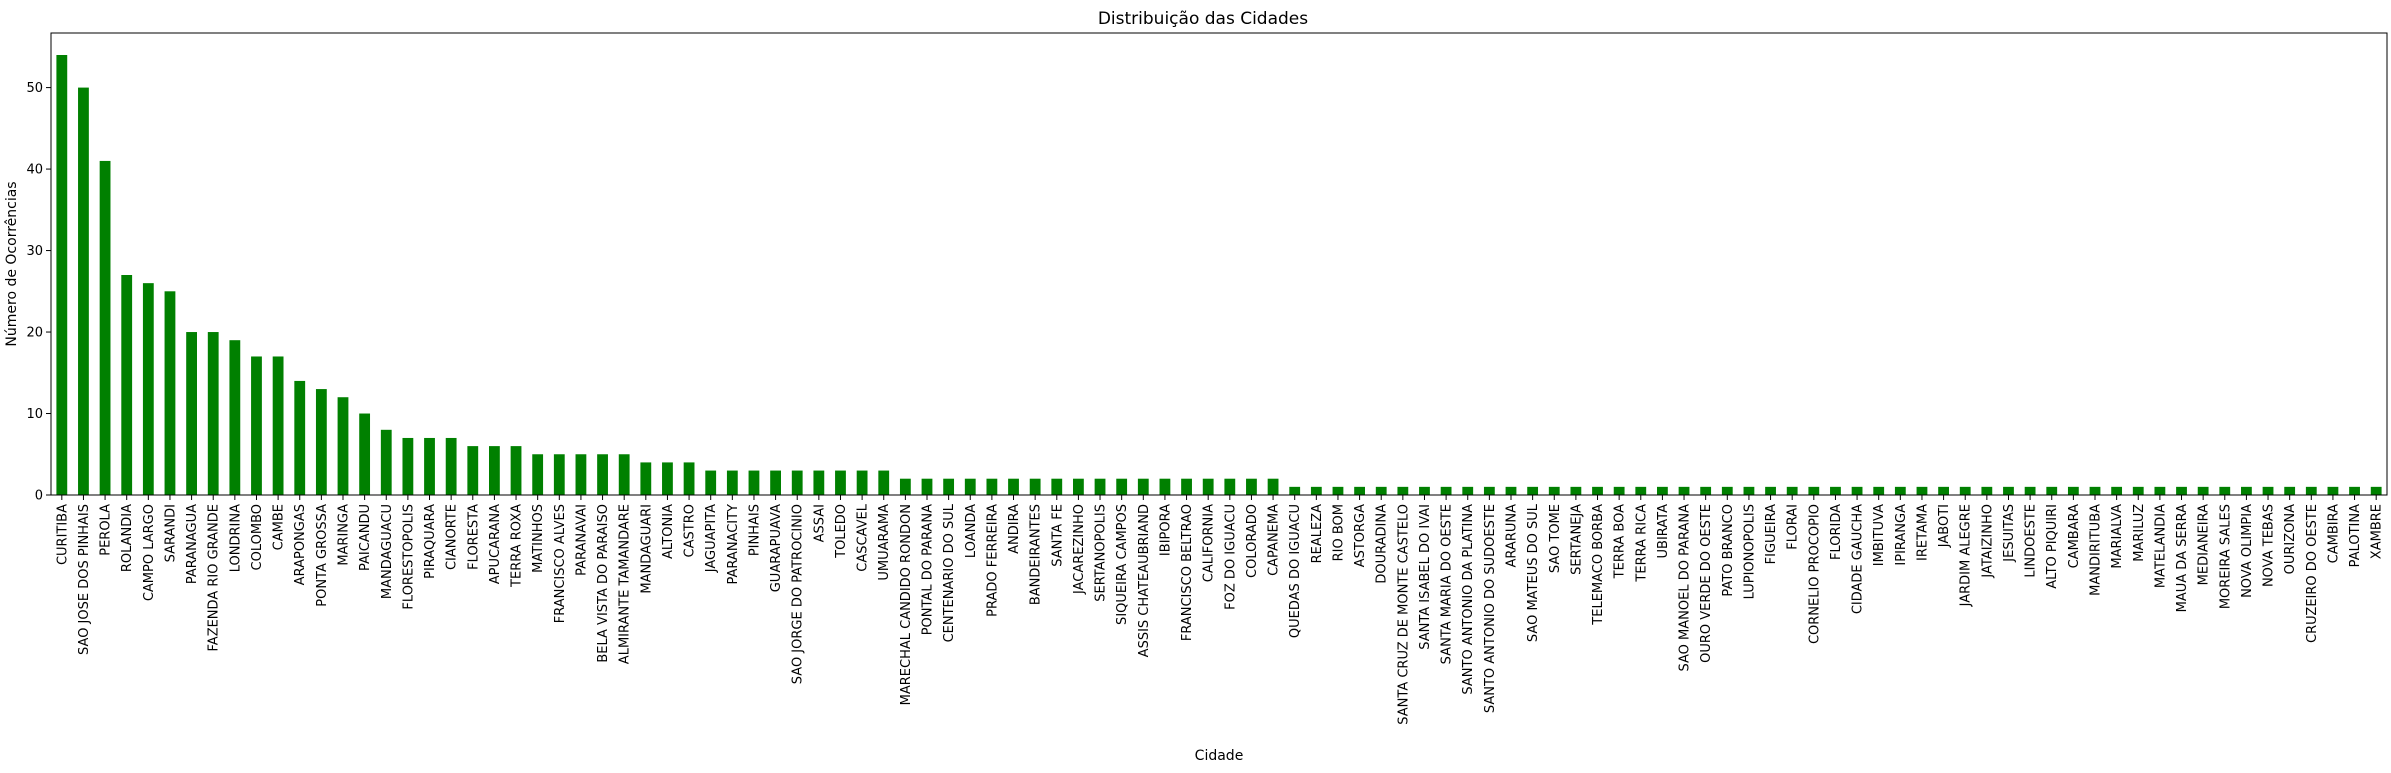 The image size is (2391, 773). What do you see at coordinates (1219, 756) in the screenshot?
I see `x-axis-label: Cidade` at bounding box center [1219, 756].